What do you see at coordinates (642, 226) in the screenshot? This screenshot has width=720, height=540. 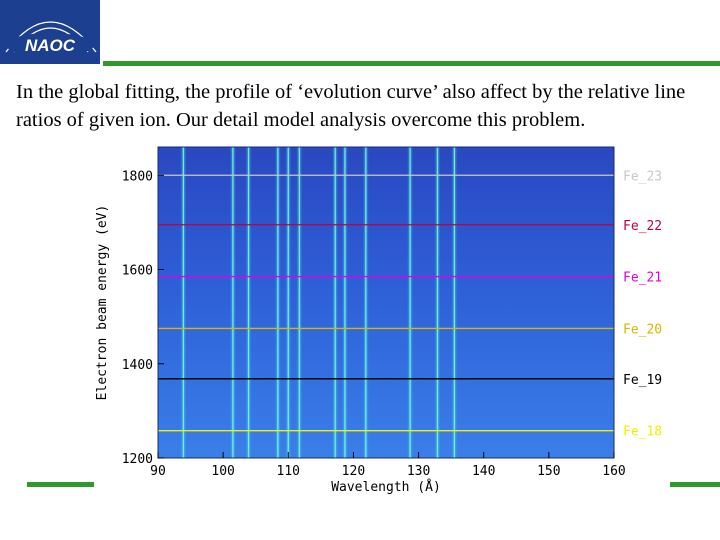 I see `ion-label: Fe_22` at bounding box center [642, 226].